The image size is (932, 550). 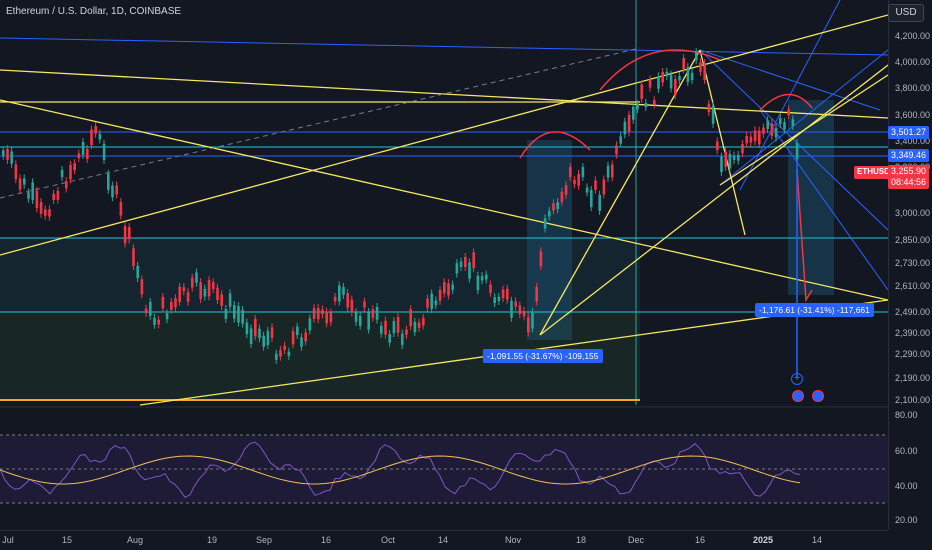 What do you see at coordinates (67, 540) in the screenshot?
I see `time-axis-tick: 15` at bounding box center [67, 540].